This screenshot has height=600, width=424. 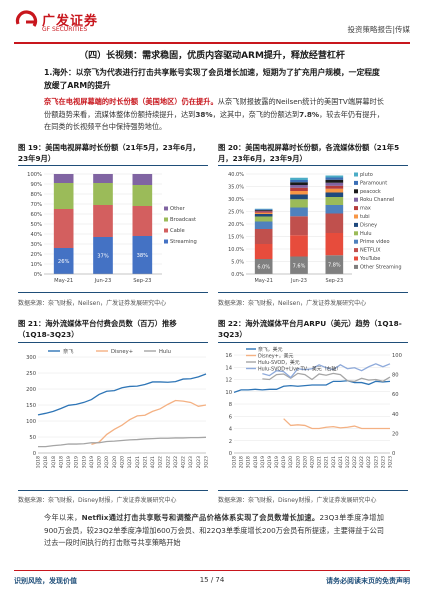 What do you see at coordinates (365, 217) in the screenshot?
I see `legend-label: tubi` at bounding box center [365, 217].